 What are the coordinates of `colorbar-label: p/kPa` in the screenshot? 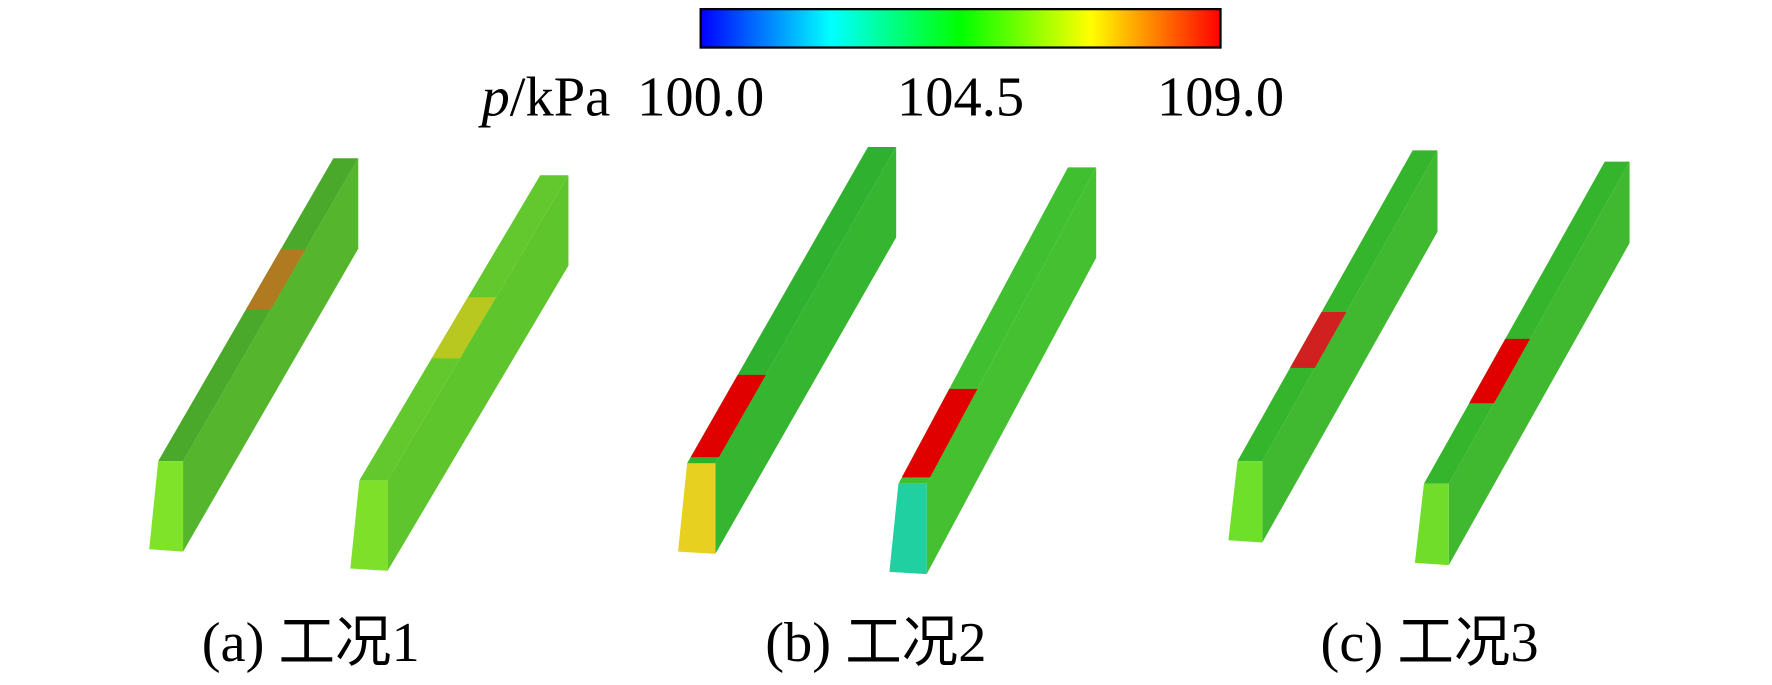 It's located at (544, 97).